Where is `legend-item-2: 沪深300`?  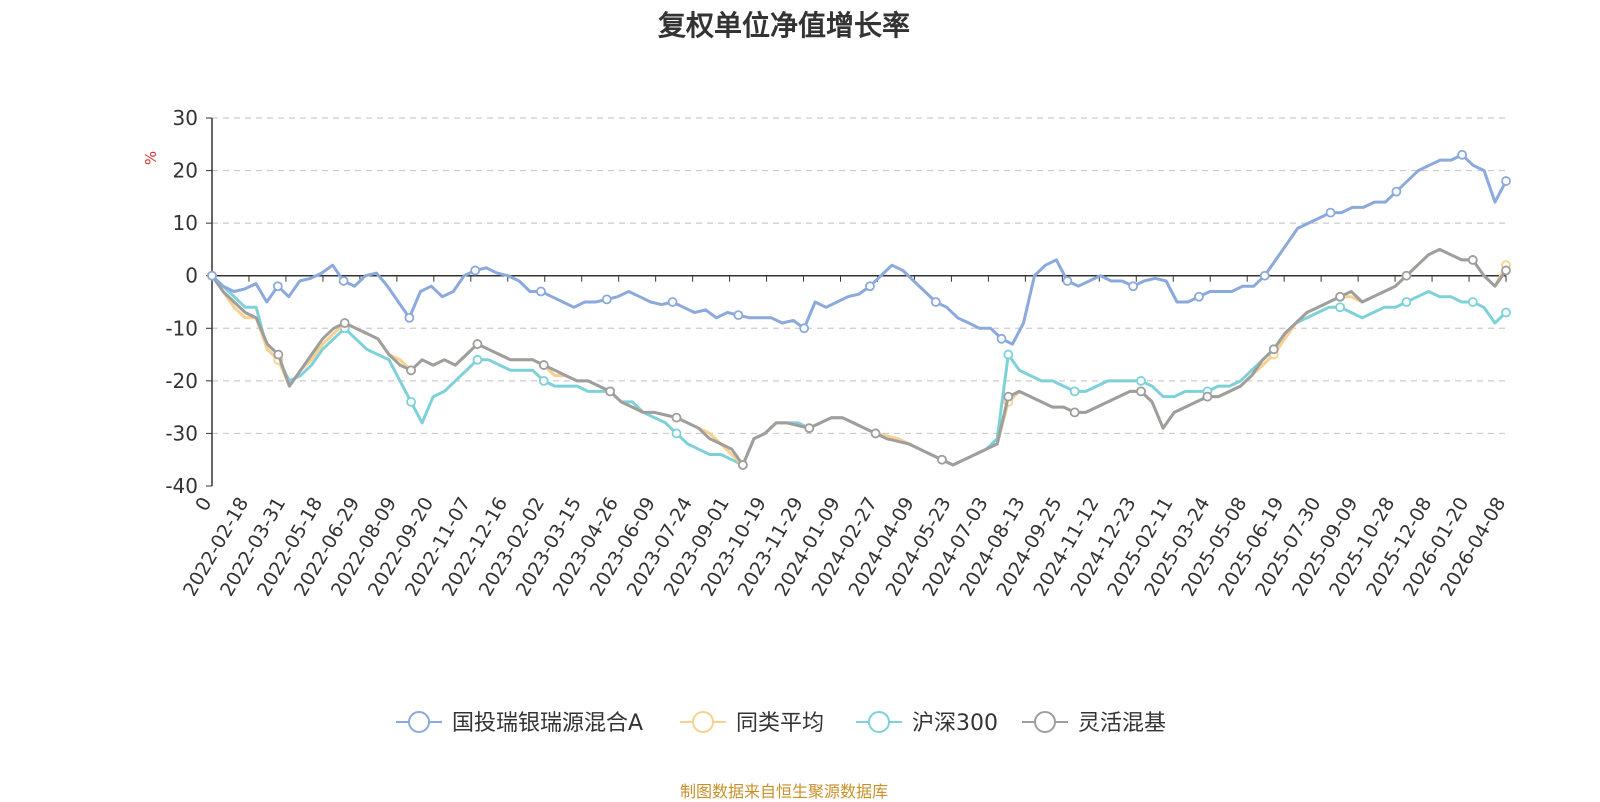 legend-item-2: 沪深300 is located at coordinates (927, 723).